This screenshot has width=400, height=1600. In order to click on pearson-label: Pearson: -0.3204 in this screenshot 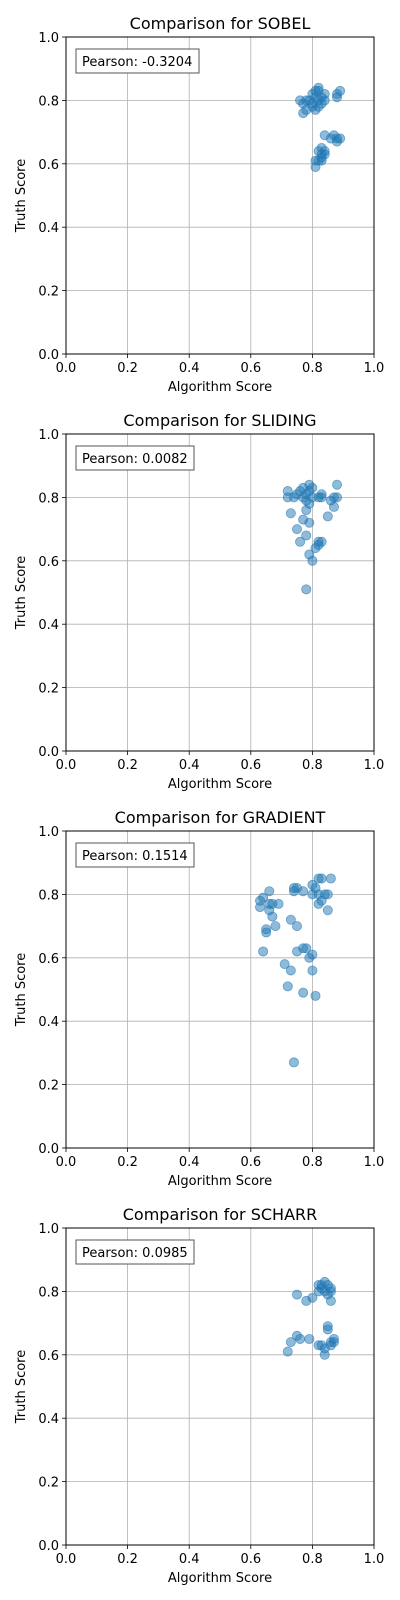, I will do `click(137, 62)`.